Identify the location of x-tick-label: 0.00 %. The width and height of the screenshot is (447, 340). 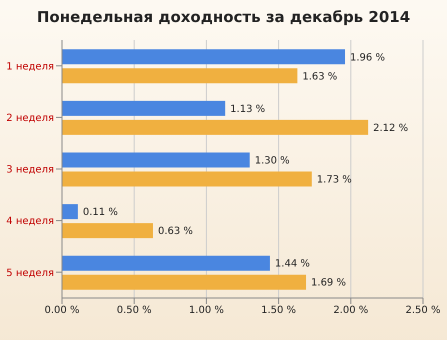
(62, 310).